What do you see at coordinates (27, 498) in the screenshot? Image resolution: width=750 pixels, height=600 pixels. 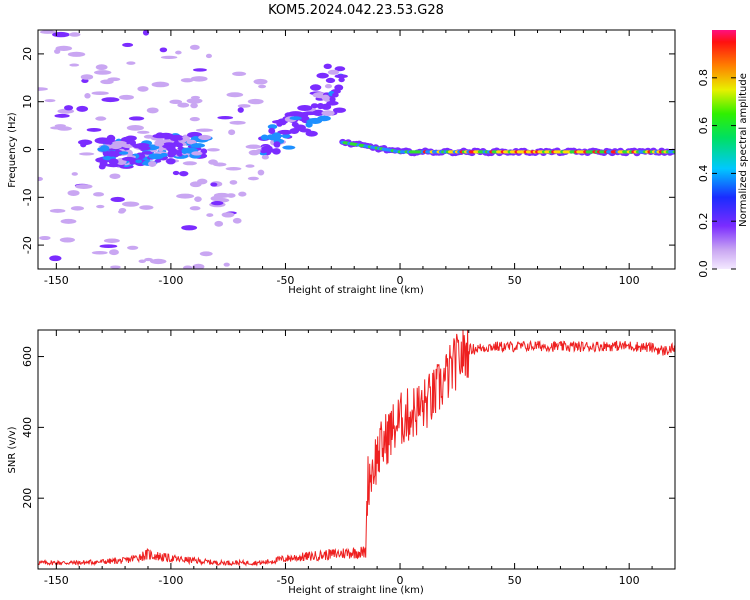 I see `snr-ytick-label: 200` at bounding box center [27, 498].